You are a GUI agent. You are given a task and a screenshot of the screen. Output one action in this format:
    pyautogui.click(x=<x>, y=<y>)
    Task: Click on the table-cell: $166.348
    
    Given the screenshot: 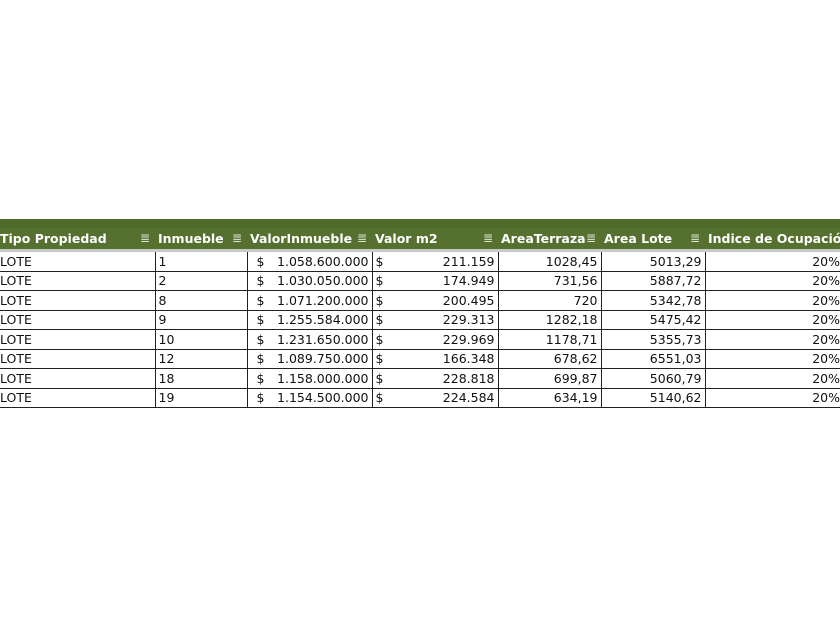 What is the action you would take?
    pyautogui.click(x=434, y=359)
    